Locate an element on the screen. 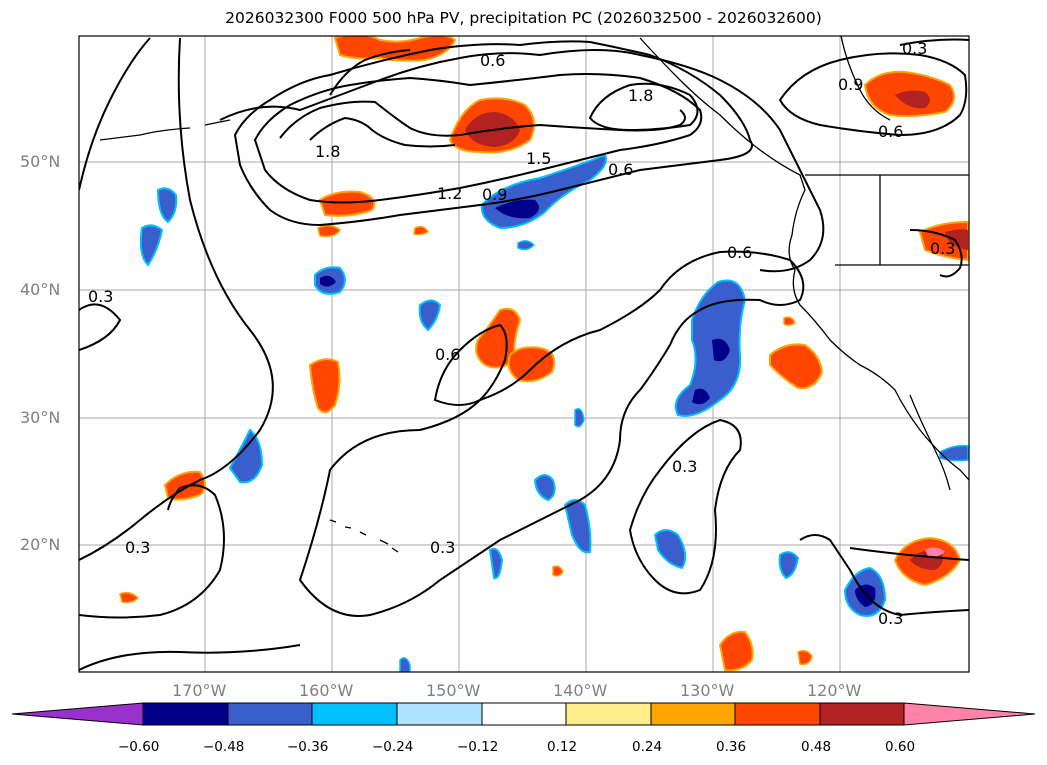  lon-label: 170°W is located at coordinates (199, 690).